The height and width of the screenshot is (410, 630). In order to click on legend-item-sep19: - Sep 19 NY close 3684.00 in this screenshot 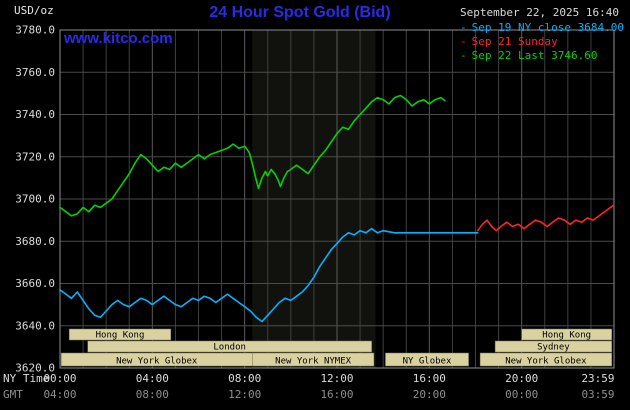, I will do `click(542, 28)`.